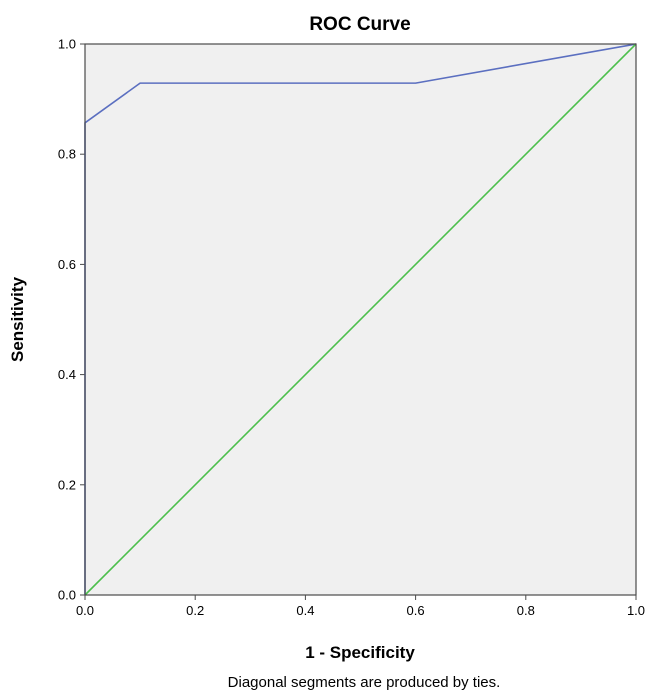  Describe the element at coordinates (360, 652) in the screenshot. I see `x-axis-label: 1 - Specificity` at that location.